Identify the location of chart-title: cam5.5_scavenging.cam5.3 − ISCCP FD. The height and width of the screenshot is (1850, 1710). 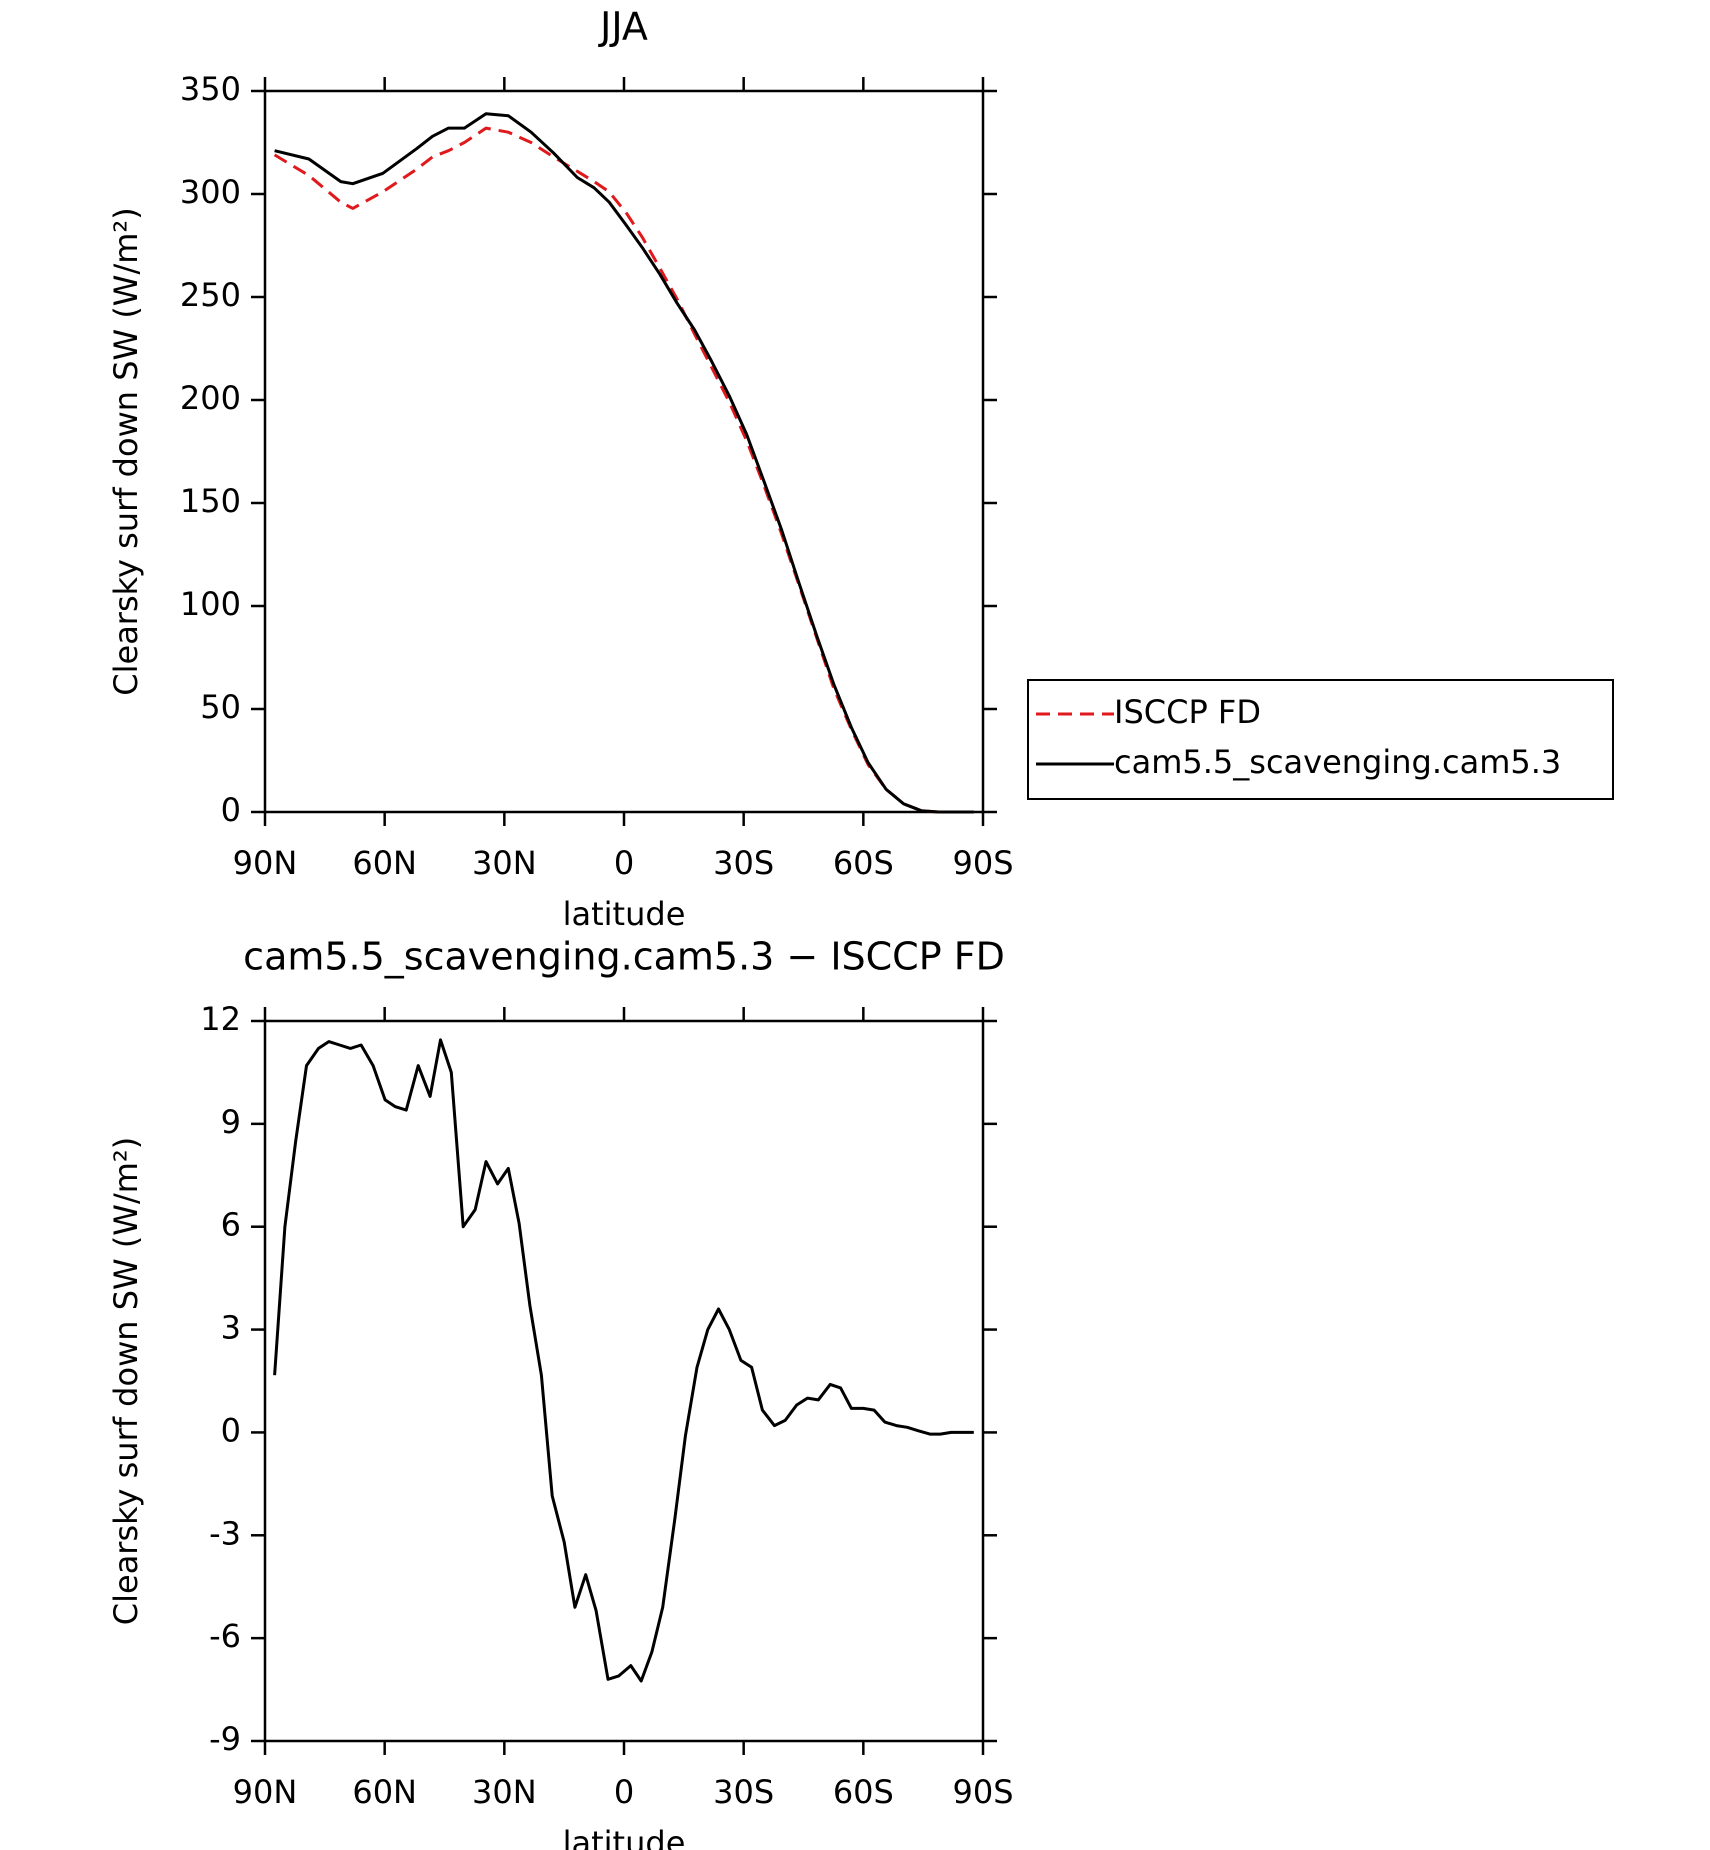
(624, 957).